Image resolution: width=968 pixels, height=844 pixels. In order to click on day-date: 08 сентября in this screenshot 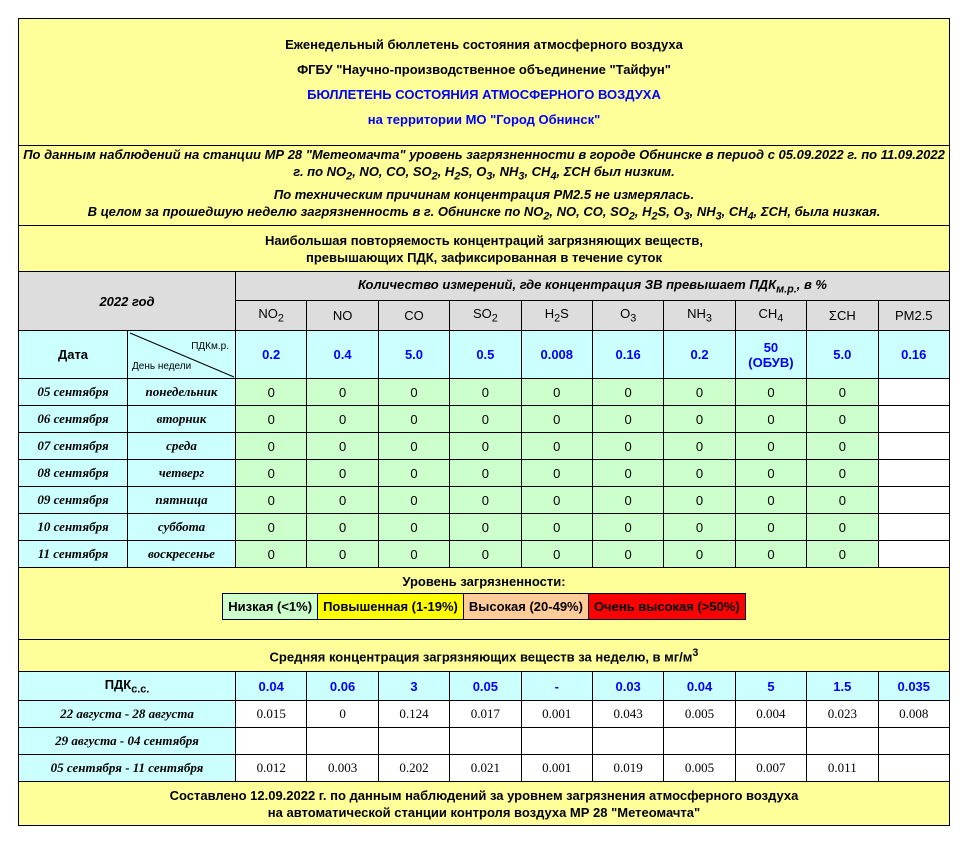, I will do `click(73, 473)`.